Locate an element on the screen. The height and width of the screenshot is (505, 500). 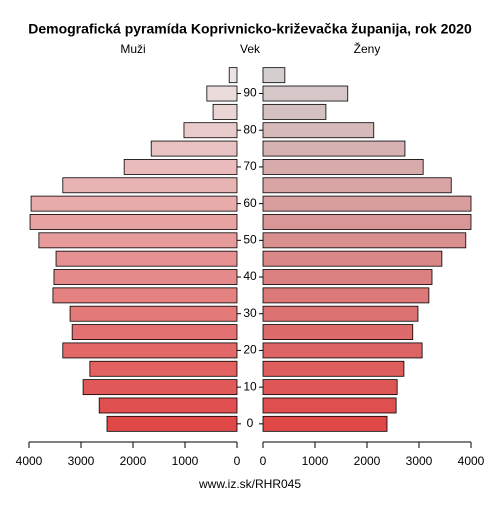
y-tick-label: 10 is located at coordinates (250, 386).